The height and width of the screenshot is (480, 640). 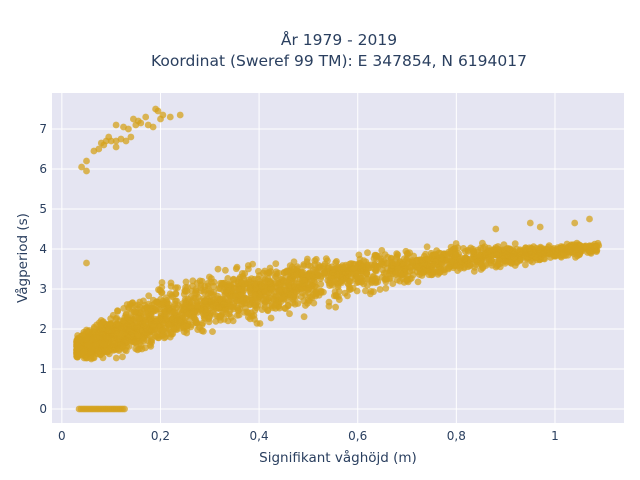 What do you see at coordinates (160, 436) in the screenshot?
I see `x-tick-label: 0,2` at bounding box center [160, 436].